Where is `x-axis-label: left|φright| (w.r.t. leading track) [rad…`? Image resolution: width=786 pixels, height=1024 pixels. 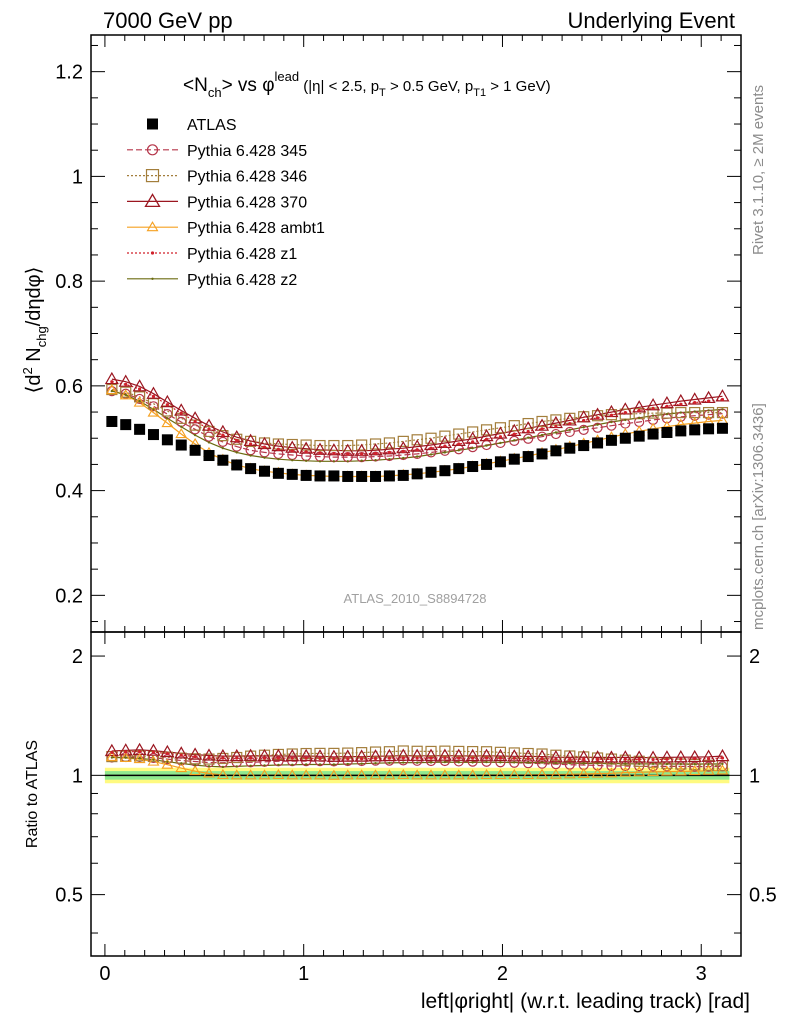
x-axis-label: left|φright| (w.r.t. leading track) [rad… is located at coordinates (585, 1001).